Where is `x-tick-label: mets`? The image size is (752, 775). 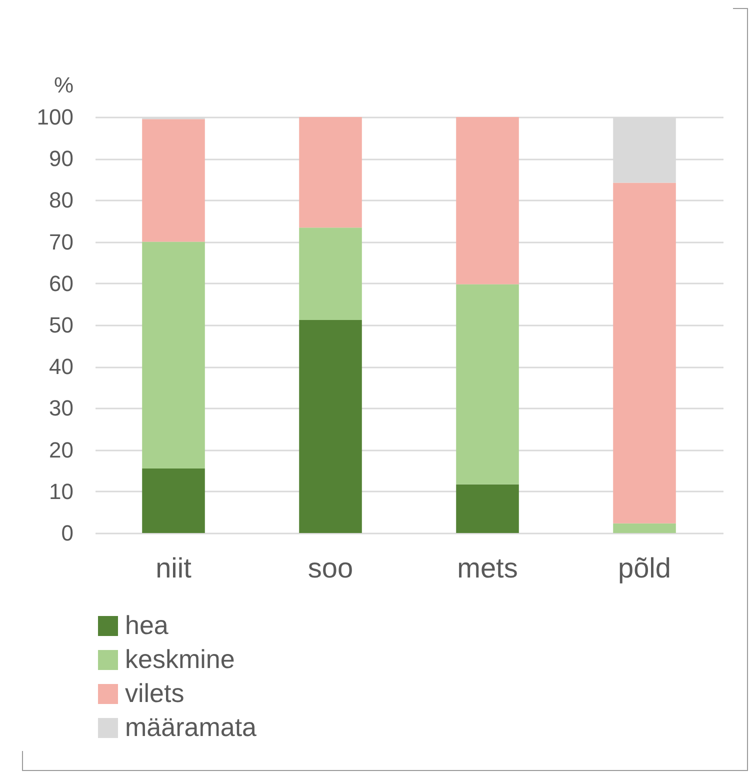 x-tick-label: mets is located at coordinates (487, 568).